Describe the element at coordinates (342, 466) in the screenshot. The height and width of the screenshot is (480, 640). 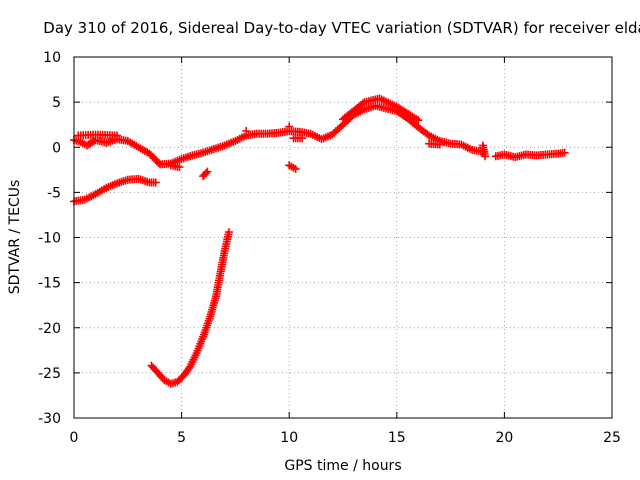
I see `x-axis-label: GPS time / hours` at that location.